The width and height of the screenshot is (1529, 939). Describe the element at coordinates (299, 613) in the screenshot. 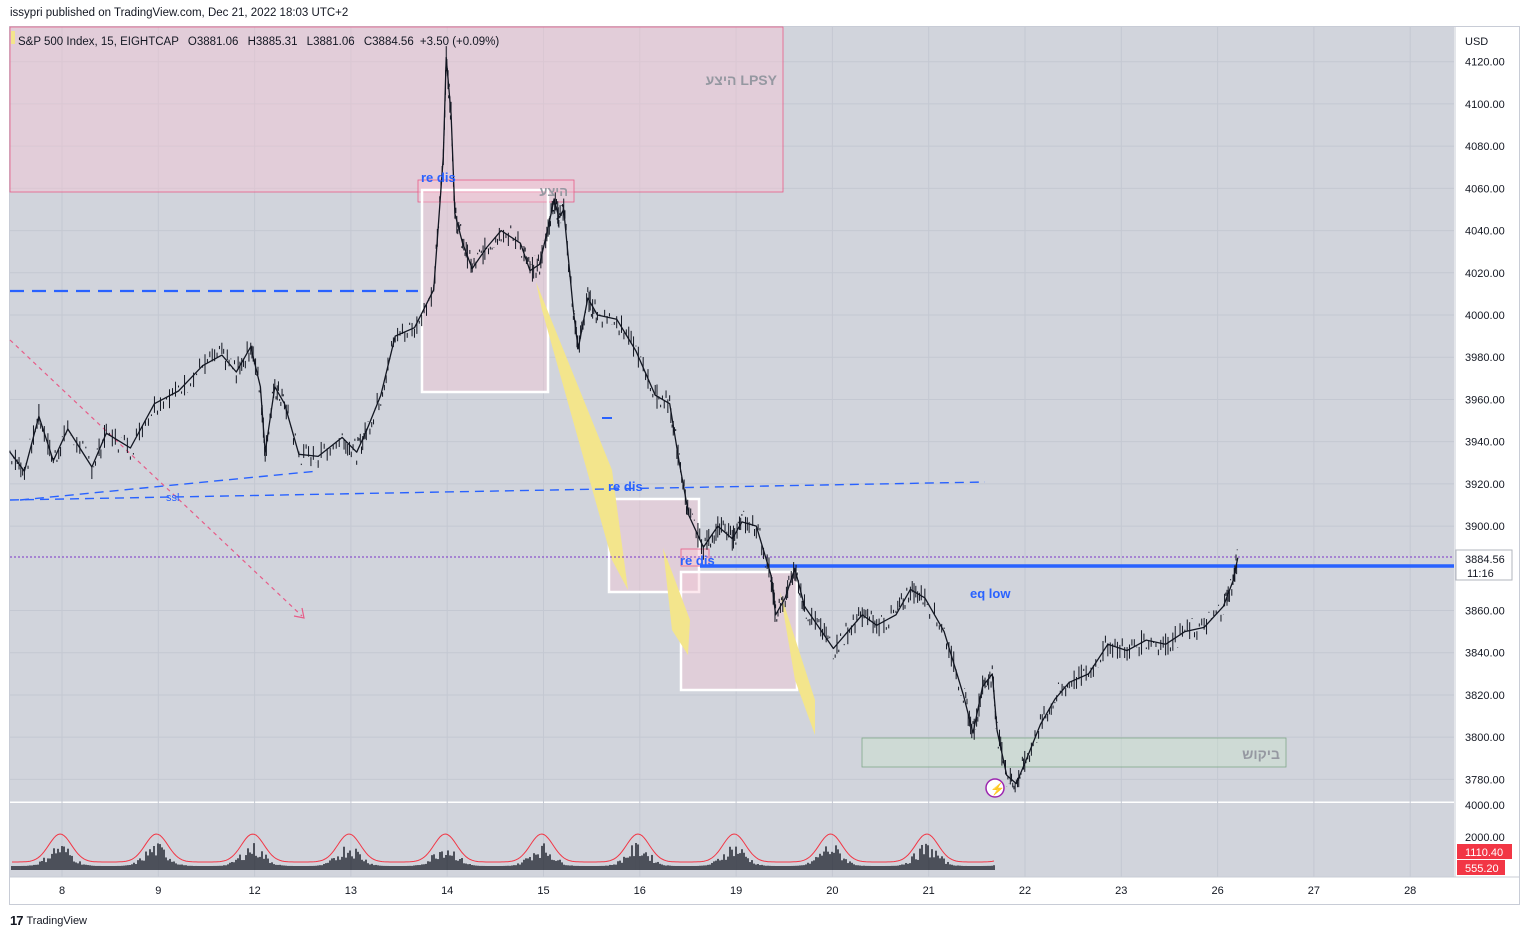

I see `red-arrow-head` at that location.